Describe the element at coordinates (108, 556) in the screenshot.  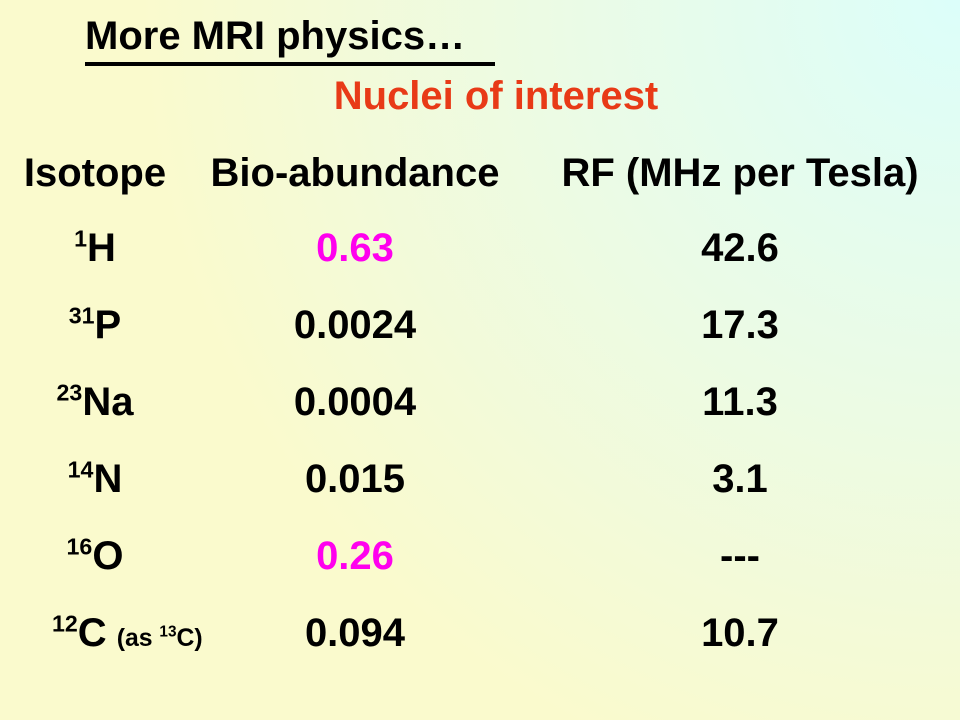
I see `element-symbol: O` at that location.